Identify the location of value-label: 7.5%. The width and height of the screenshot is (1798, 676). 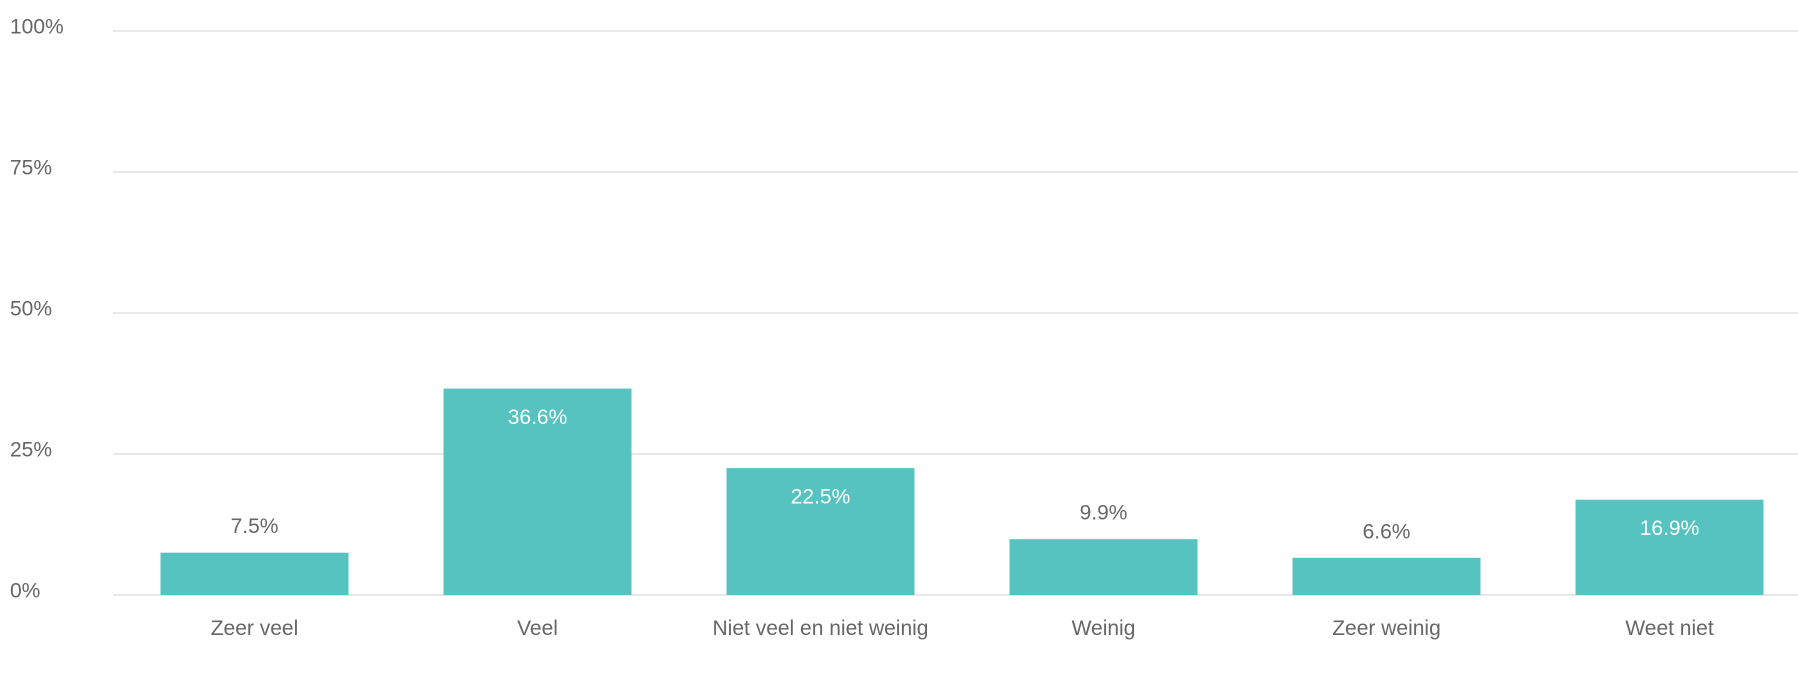
(255, 526).